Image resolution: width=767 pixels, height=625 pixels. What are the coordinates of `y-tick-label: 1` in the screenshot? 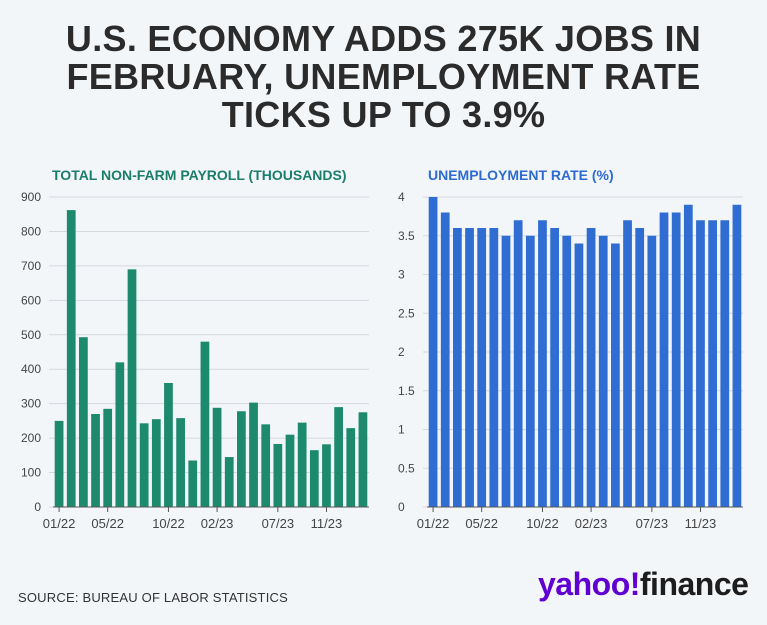 It's located at (401, 430).